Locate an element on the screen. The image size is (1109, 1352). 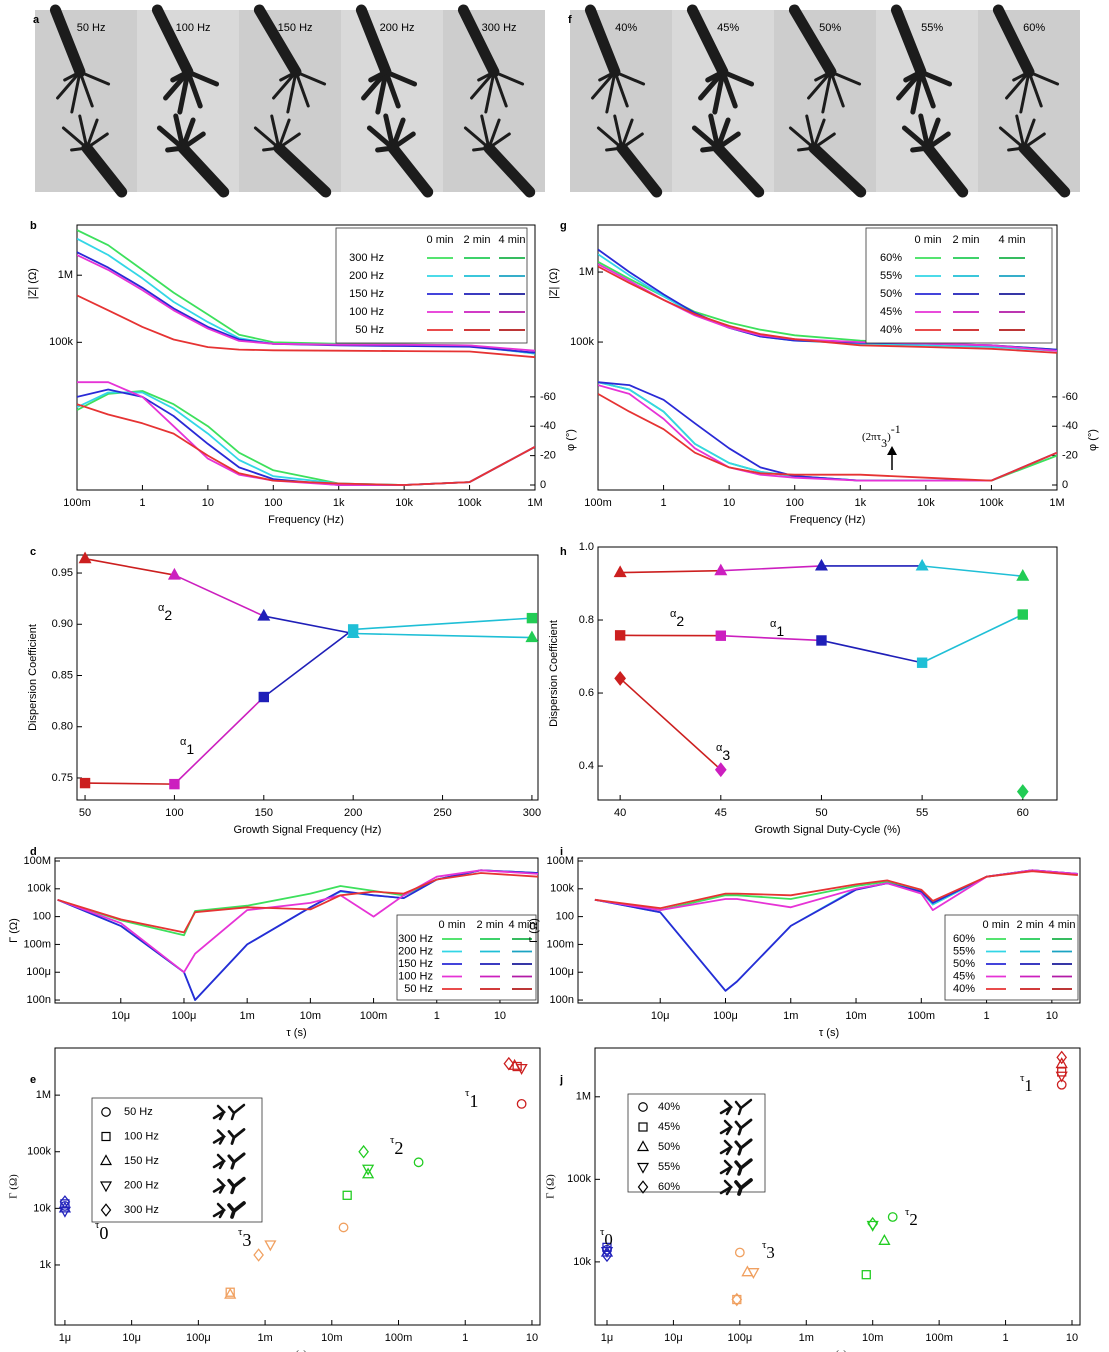
x-tick-label: 1m is located at coordinates (264, 1338).